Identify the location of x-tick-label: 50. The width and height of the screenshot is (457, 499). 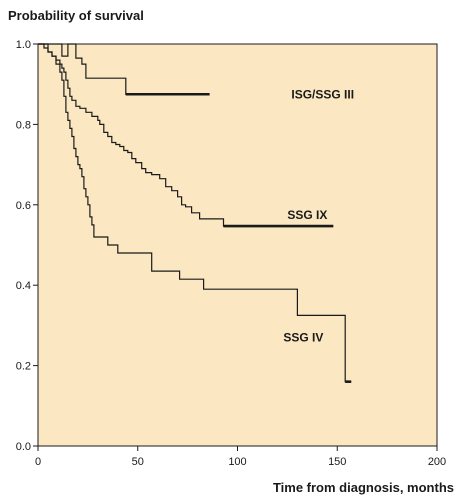
(138, 462).